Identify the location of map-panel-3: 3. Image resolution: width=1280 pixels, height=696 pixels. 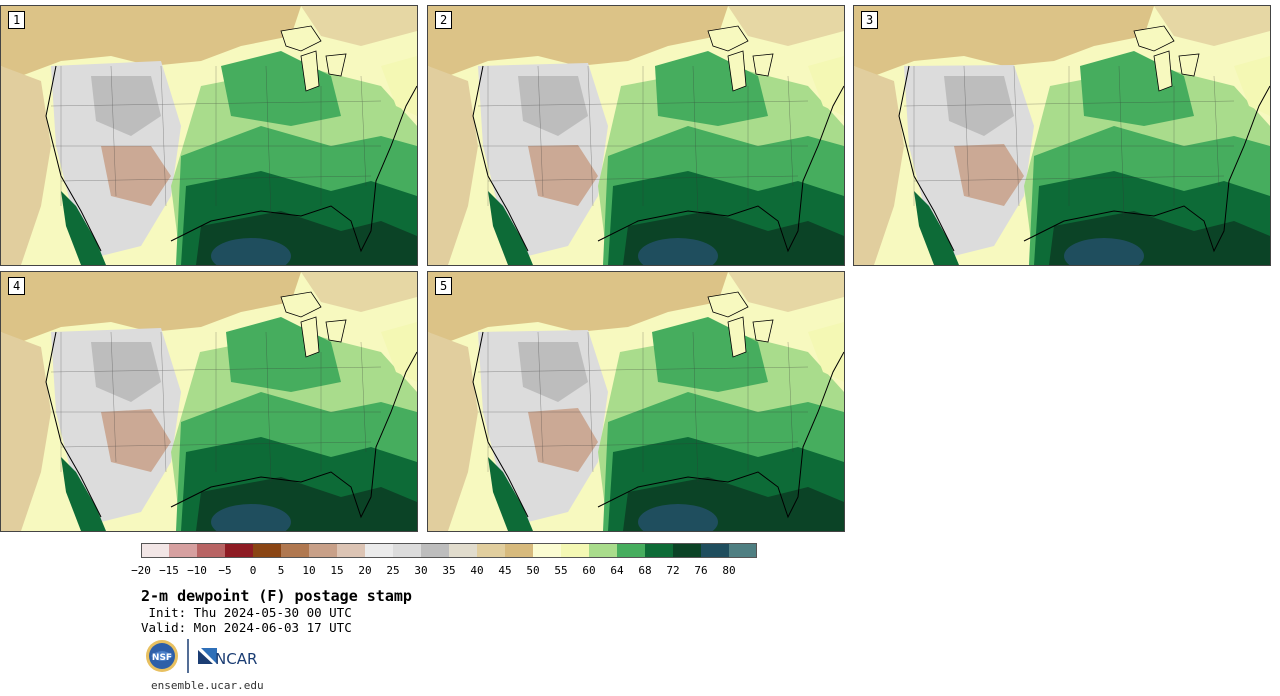
(1062, 135).